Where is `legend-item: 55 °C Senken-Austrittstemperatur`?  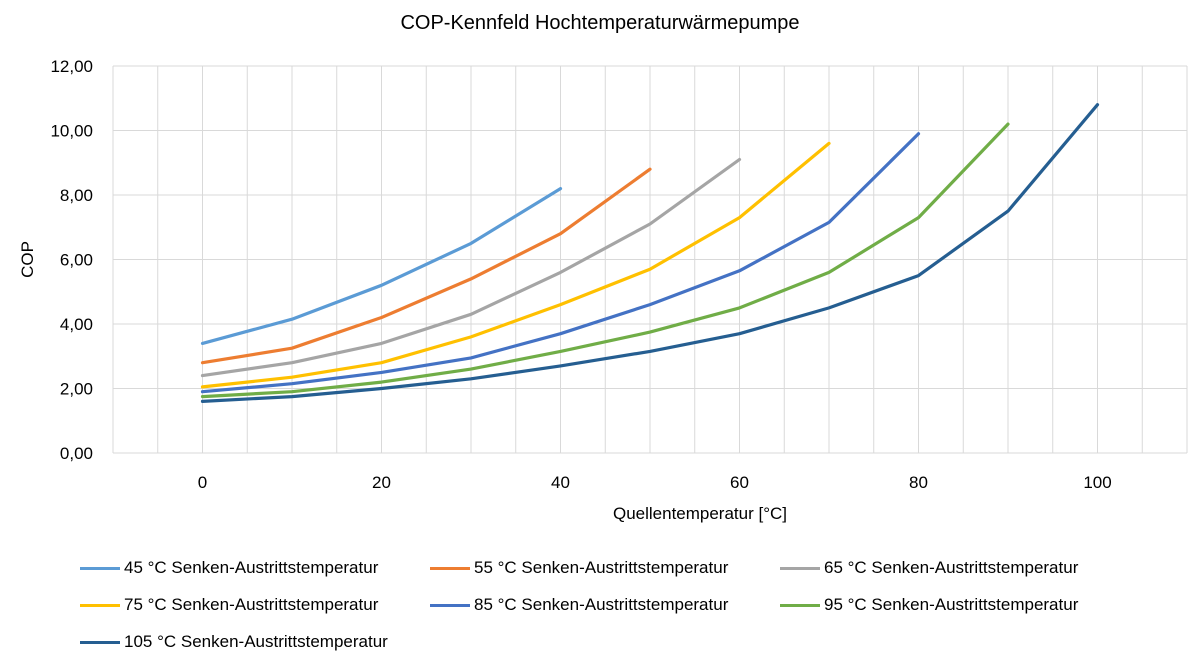 legend-item: 55 °C Senken-Austrittstemperatur is located at coordinates (579, 568).